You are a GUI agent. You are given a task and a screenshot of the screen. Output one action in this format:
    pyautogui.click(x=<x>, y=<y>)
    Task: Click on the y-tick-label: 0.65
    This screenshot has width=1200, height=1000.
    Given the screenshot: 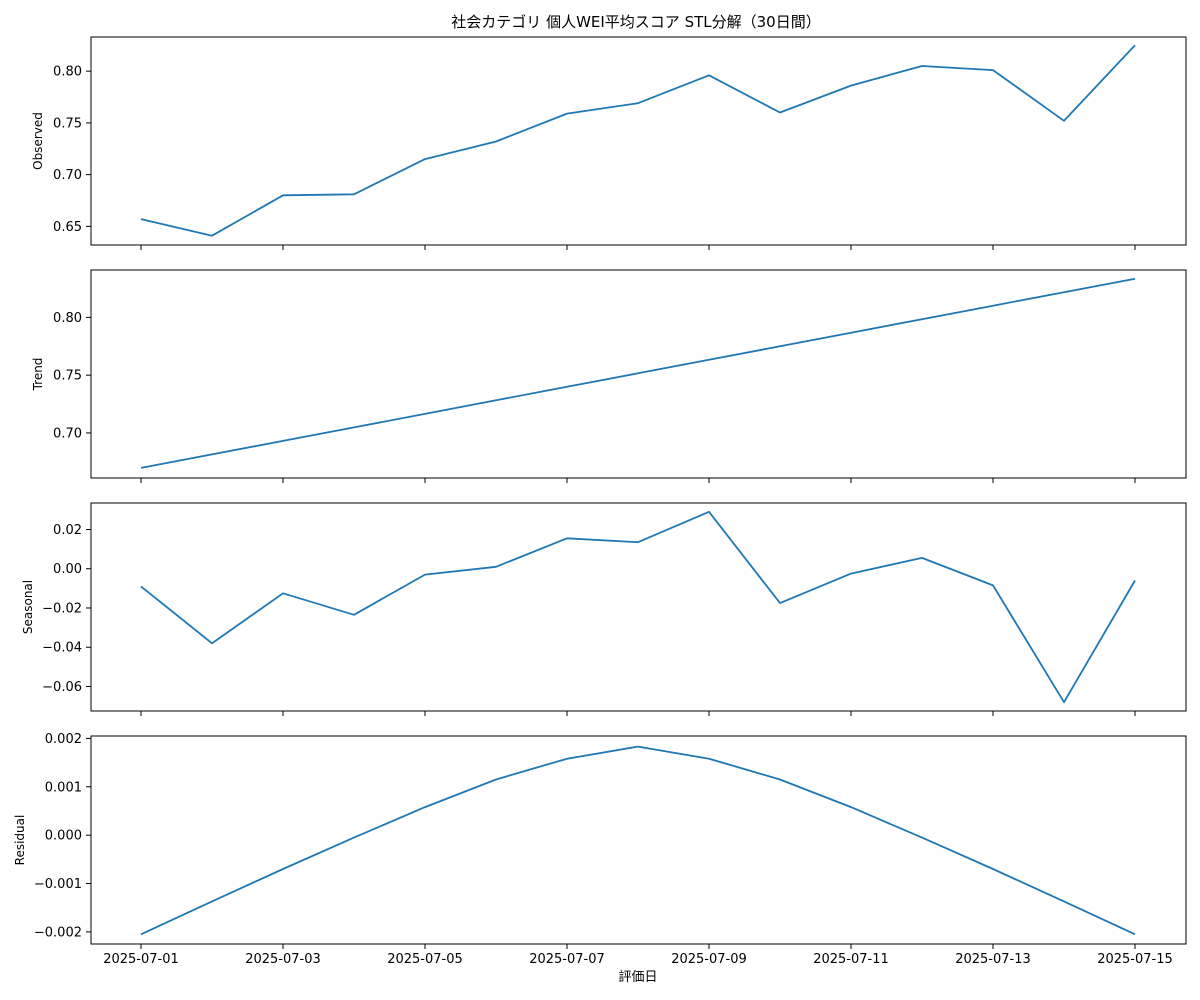 What is the action you would take?
    pyautogui.click(x=67, y=227)
    